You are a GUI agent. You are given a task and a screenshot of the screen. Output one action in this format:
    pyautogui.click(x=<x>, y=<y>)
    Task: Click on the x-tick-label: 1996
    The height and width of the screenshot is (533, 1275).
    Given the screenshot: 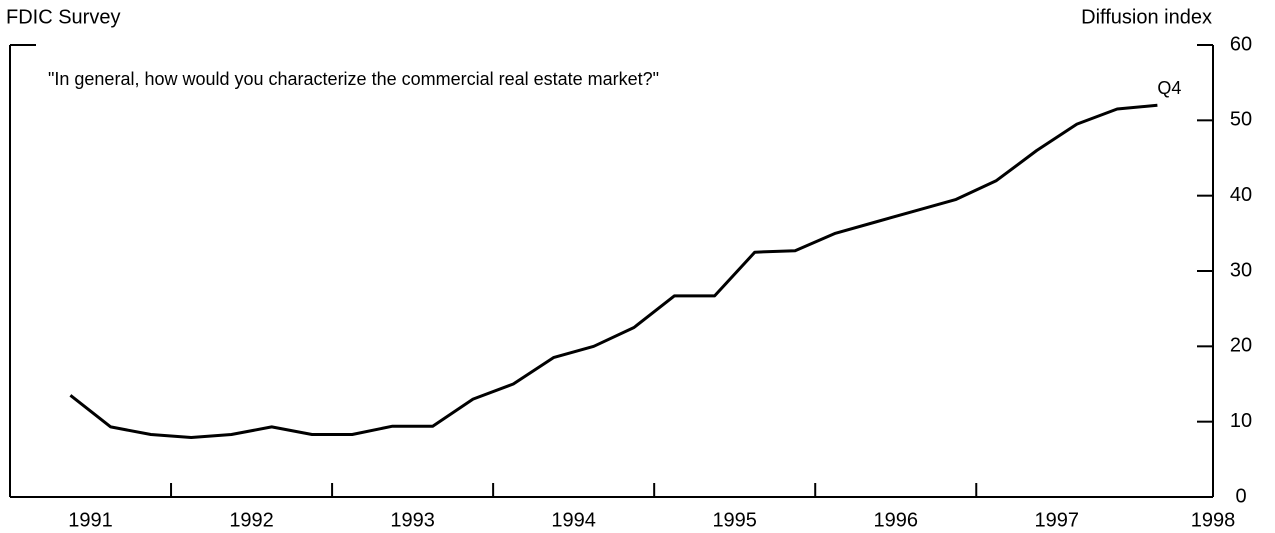 What is the action you would take?
    pyautogui.click(x=895, y=520)
    